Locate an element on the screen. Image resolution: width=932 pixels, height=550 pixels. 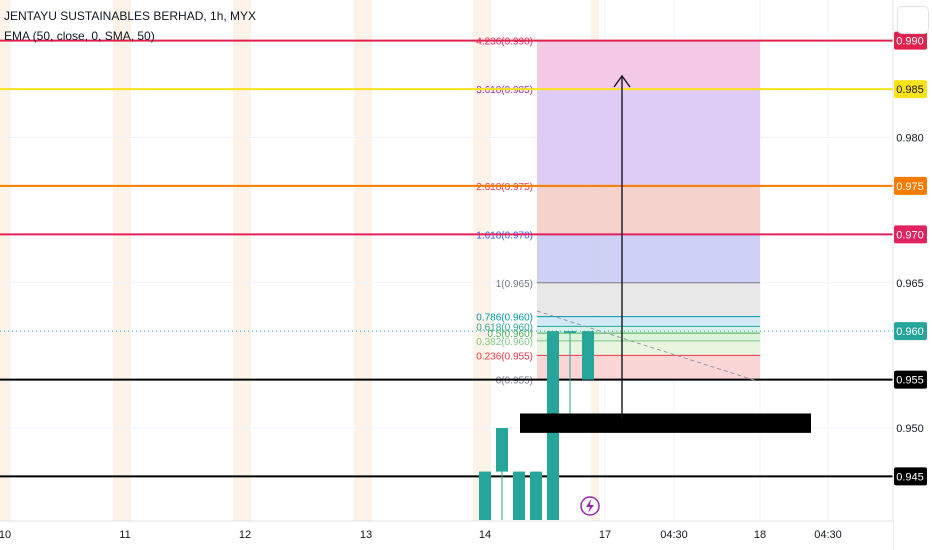
price-axis-tag-label: 0.960 is located at coordinates (910, 332).